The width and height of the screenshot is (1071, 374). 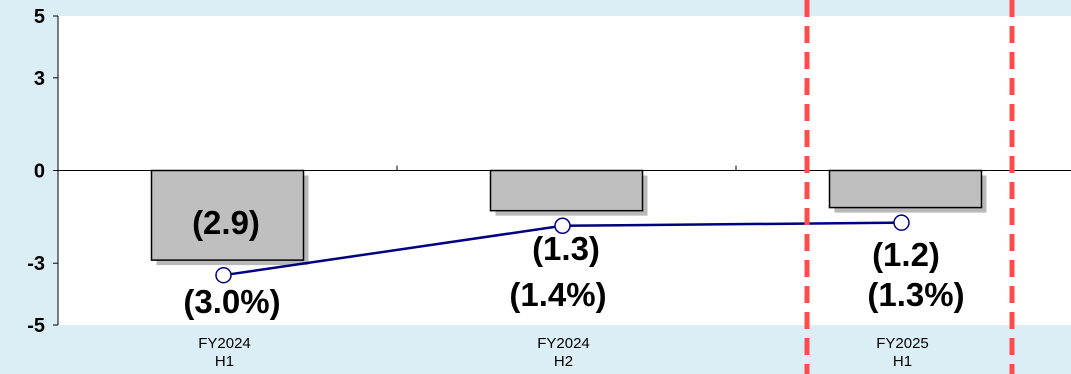 What do you see at coordinates (39, 172) in the screenshot?
I see `y-tick-label: 0` at bounding box center [39, 172].